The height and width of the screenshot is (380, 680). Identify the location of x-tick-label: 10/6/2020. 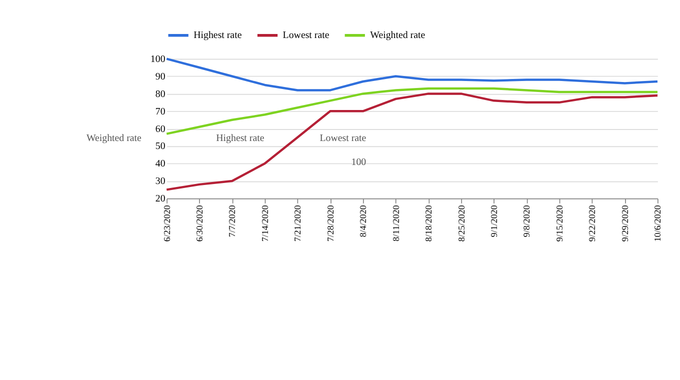
(657, 223).